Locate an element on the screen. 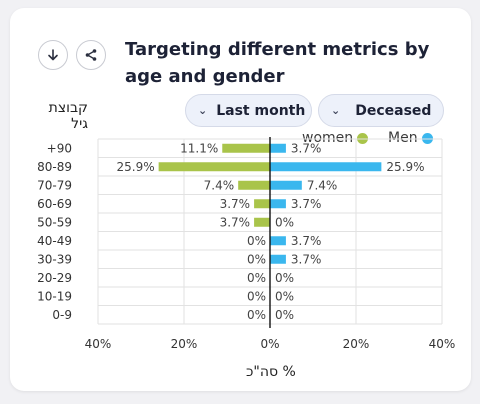  download-button is located at coordinates (53, 55).